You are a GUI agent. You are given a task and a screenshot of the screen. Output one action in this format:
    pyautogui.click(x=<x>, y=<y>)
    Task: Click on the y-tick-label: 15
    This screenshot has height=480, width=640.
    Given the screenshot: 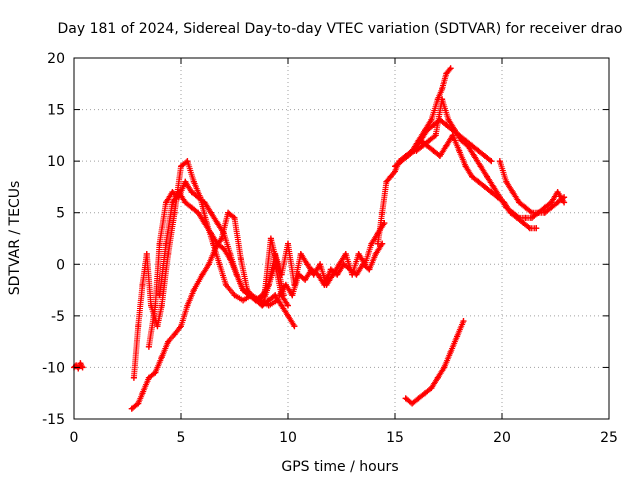 What is the action you would take?
    pyautogui.click(x=56, y=111)
    